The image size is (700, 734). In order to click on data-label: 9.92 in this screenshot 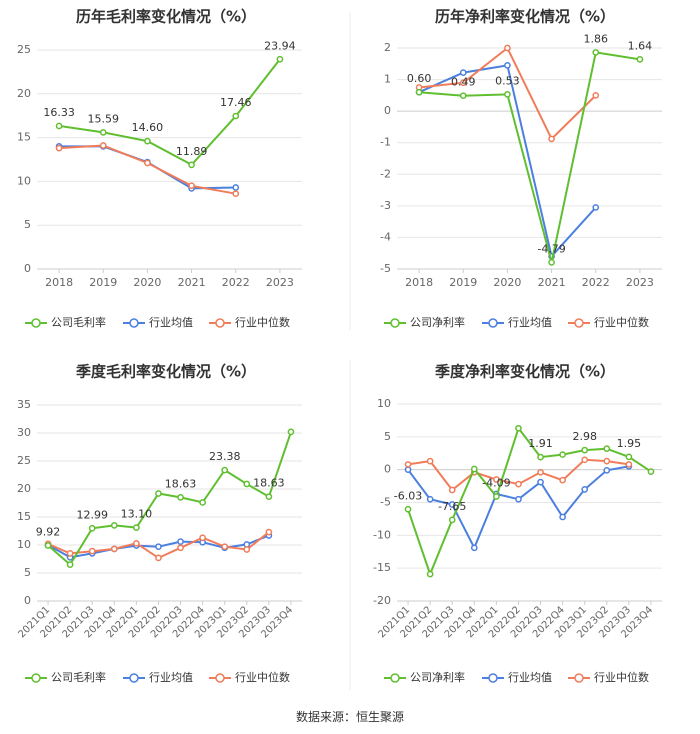, I will do `click(48, 531)`.